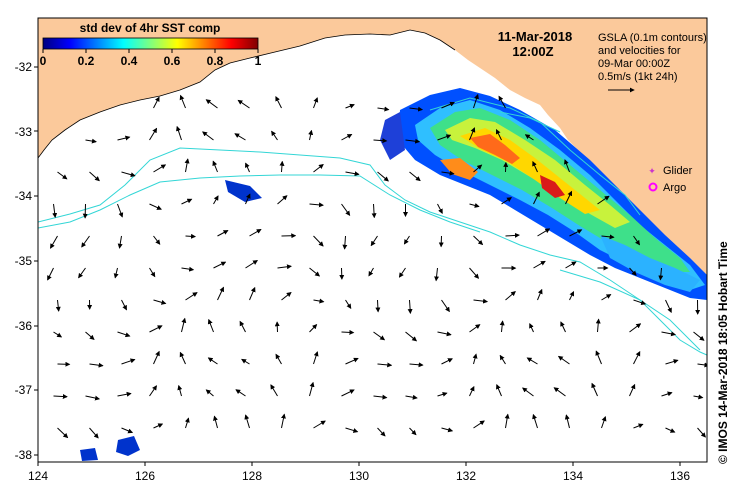  Describe the element at coordinates (678, 171) in the screenshot. I see `glider-label: Glider` at that location.